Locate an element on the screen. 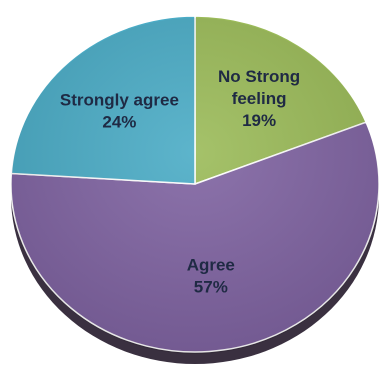 The width and height of the screenshot is (379, 379). slice-label-3: Strongly agree 24% is located at coordinates (119, 111).